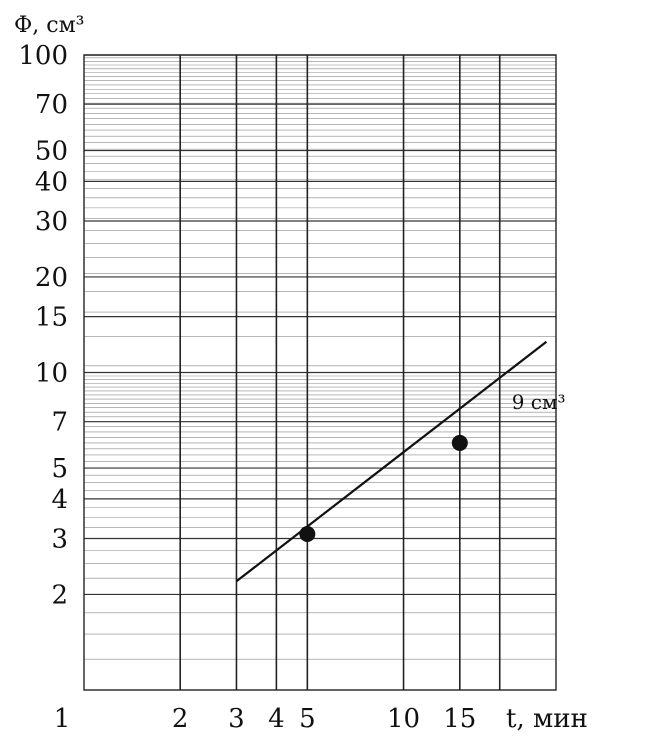 The width and height of the screenshot is (653, 737). What do you see at coordinates (459, 719) in the screenshot?
I see `x-tick-label: 15` at bounding box center [459, 719].